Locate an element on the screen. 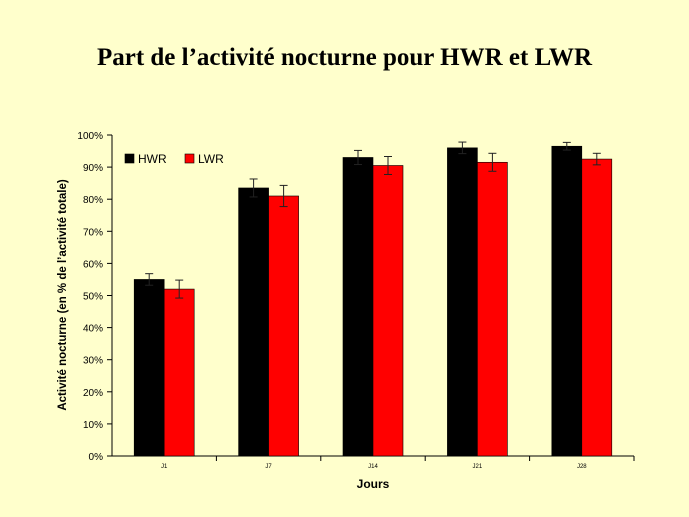 This screenshot has width=689, height=517. y-tick-label: 100% is located at coordinates (90, 136).